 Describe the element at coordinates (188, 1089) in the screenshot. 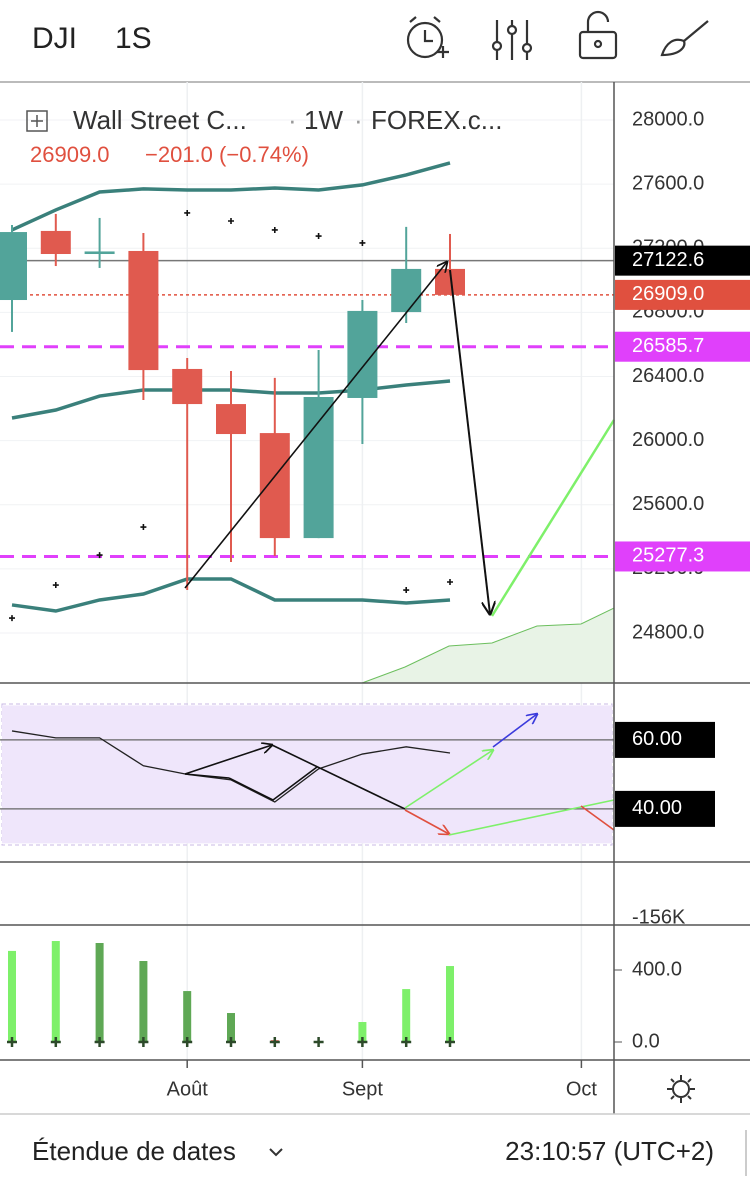

I see `x-tick-label: Août` at that location.